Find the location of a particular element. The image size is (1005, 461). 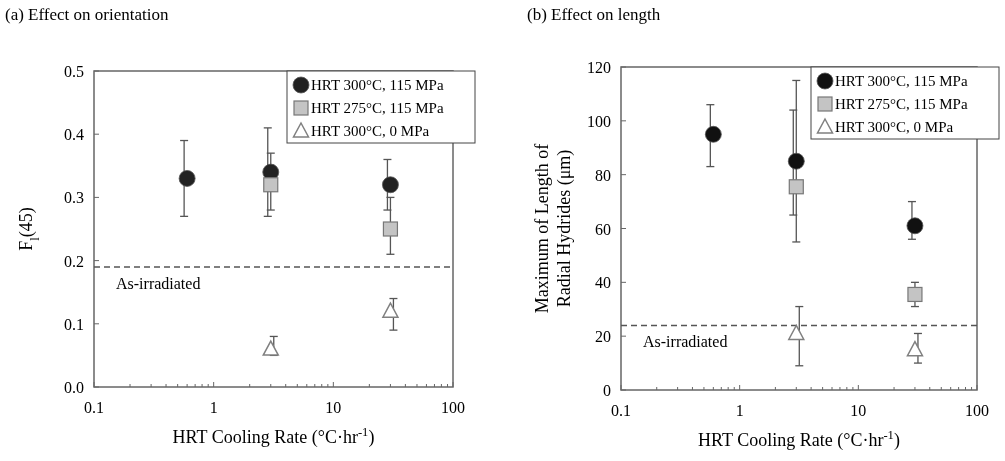

y-tick-label: 20 is located at coordinates (603, 337).